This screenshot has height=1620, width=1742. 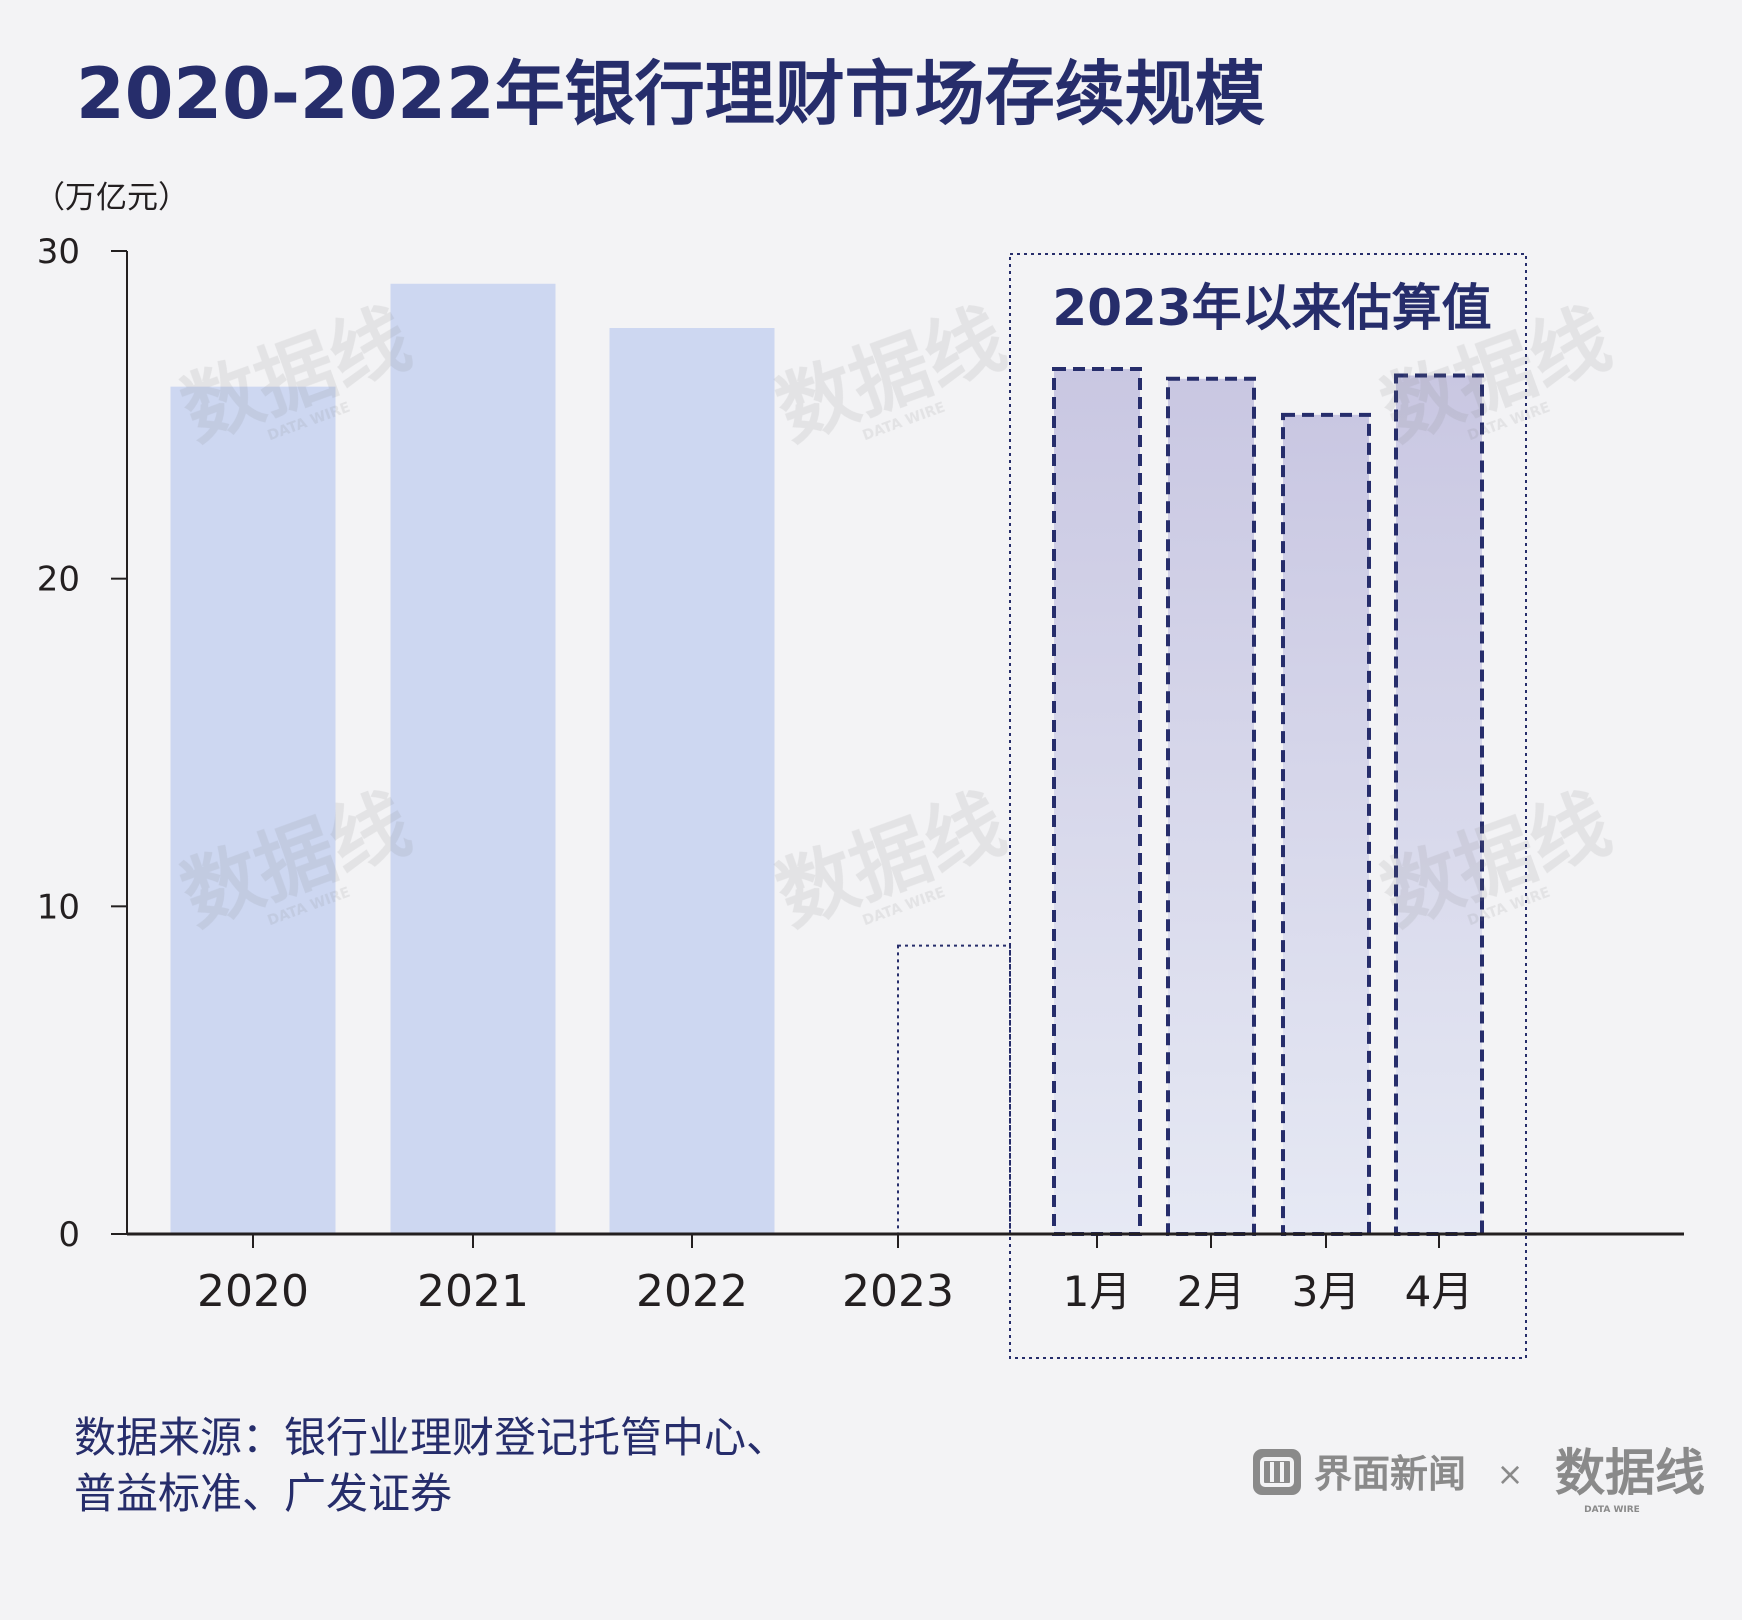 I want to click on brand-watermark-sub: DATA WIRE, so click(x=1612, y=1510).